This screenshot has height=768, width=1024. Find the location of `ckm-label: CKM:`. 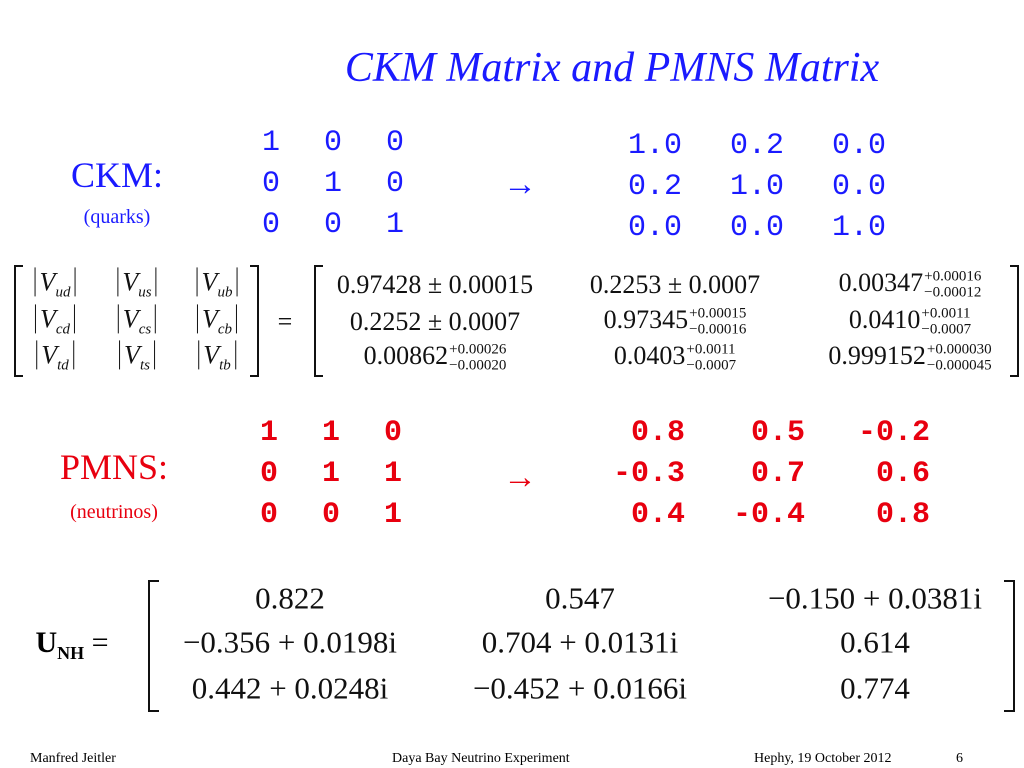

ckm-label: CKM: is located at coordinates (117, 175).